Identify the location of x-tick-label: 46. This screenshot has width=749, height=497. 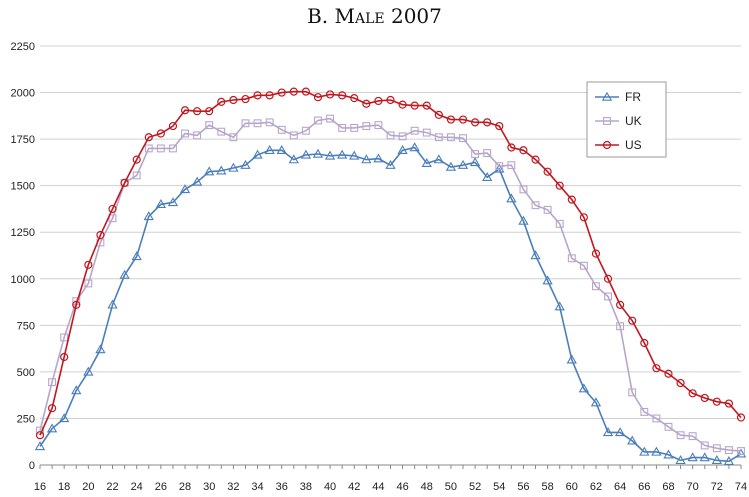
(402, 487).